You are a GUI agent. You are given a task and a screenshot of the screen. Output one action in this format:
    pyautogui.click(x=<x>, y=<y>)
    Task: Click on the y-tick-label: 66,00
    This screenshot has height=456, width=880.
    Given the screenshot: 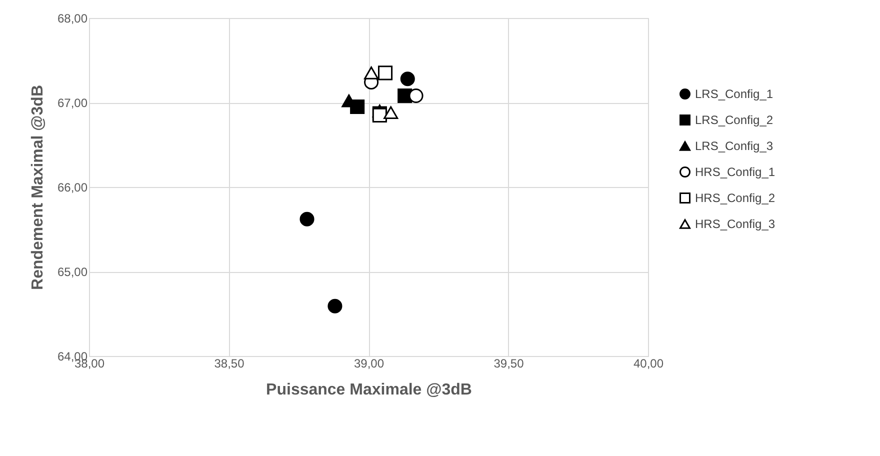 What is the action you would take?
    pyautogui.click(x=72, y=187)
    